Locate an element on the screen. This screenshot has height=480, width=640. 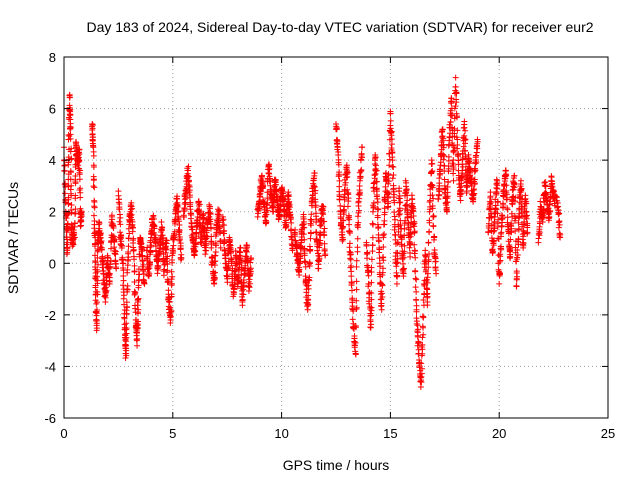
x-axis-label: GPS time / hours is located at coordinates (336, 465).